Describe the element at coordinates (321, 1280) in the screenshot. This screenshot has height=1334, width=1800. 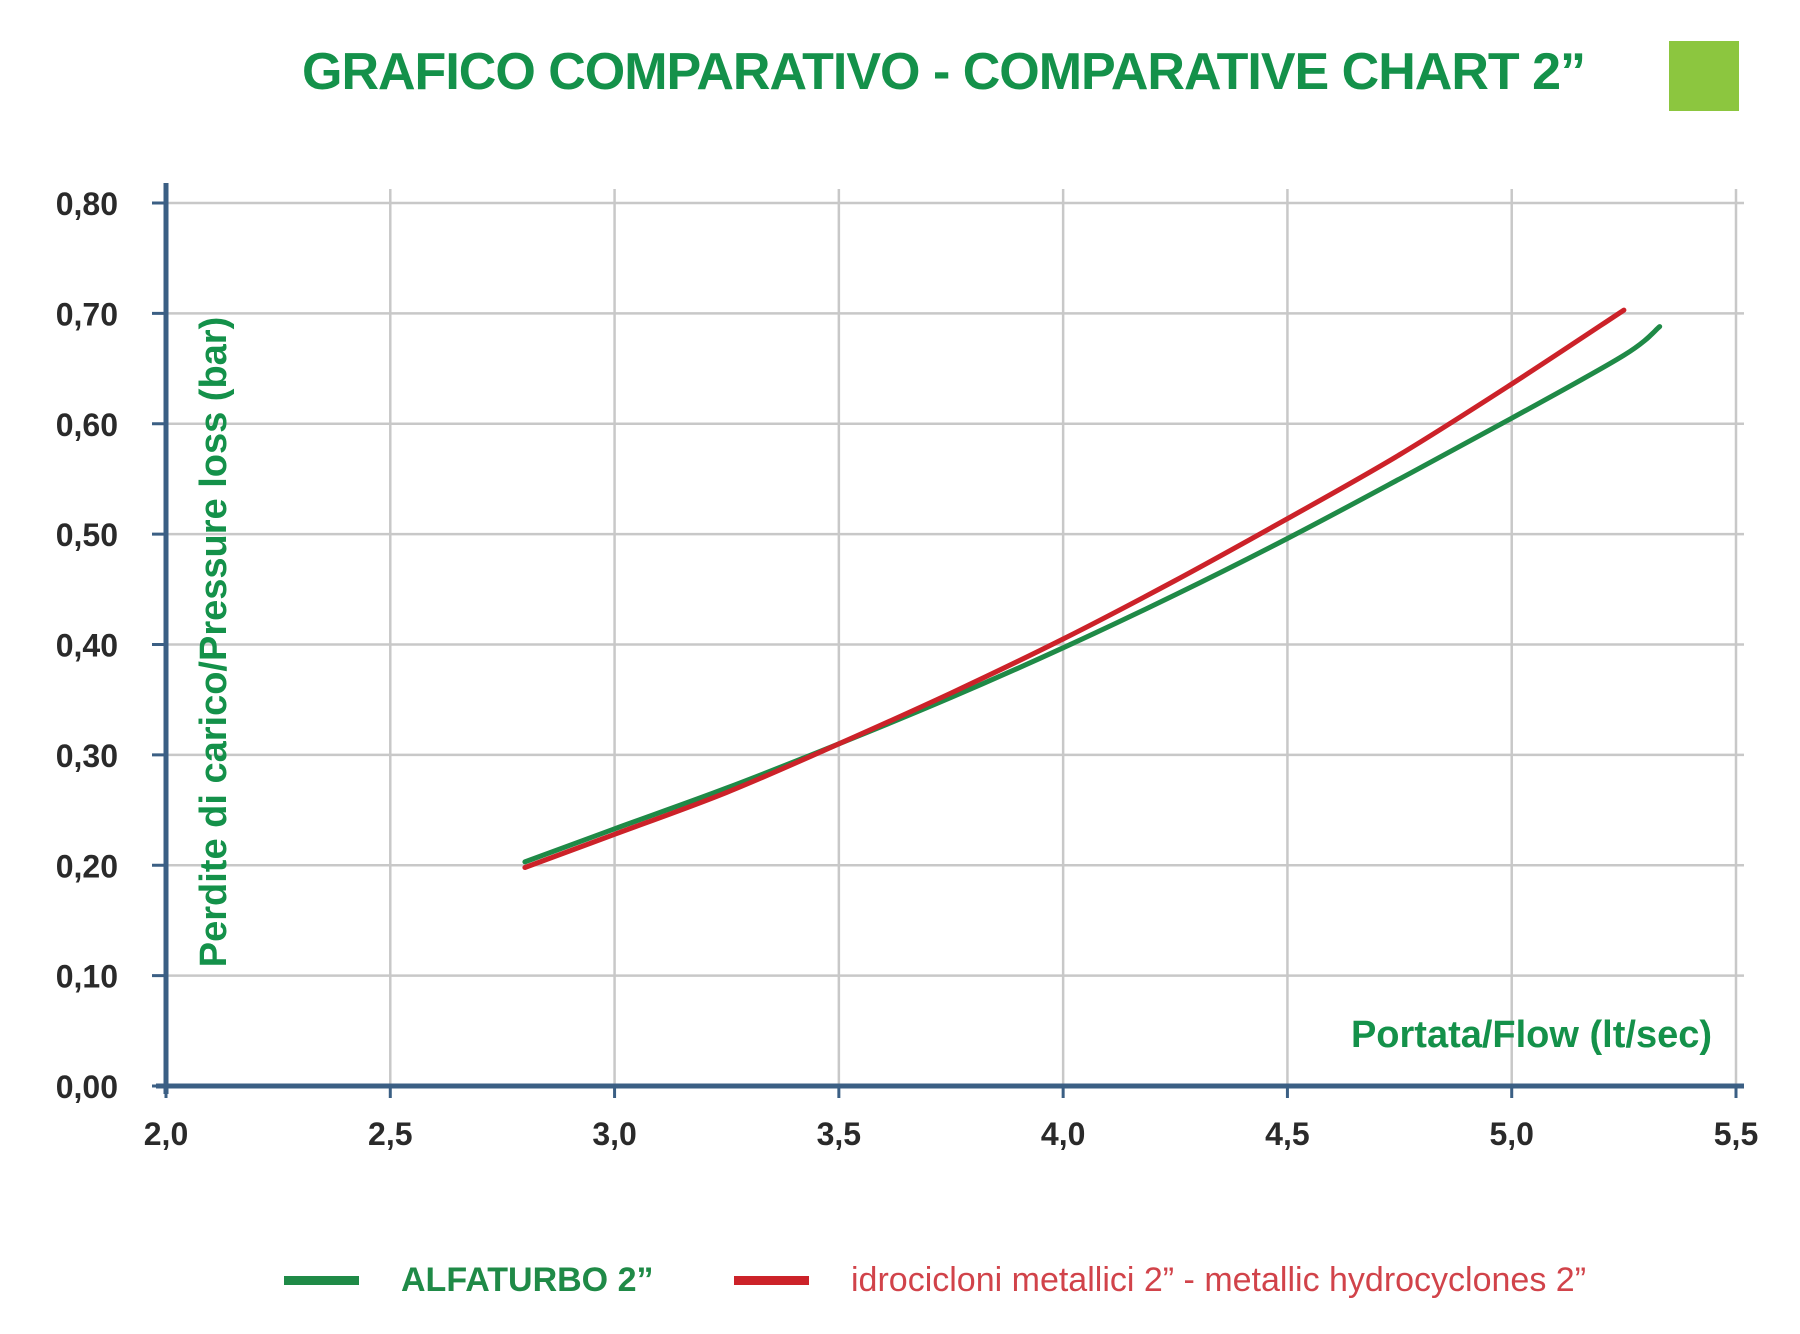
I see `legend-swatch-alfaturbo` at that location.